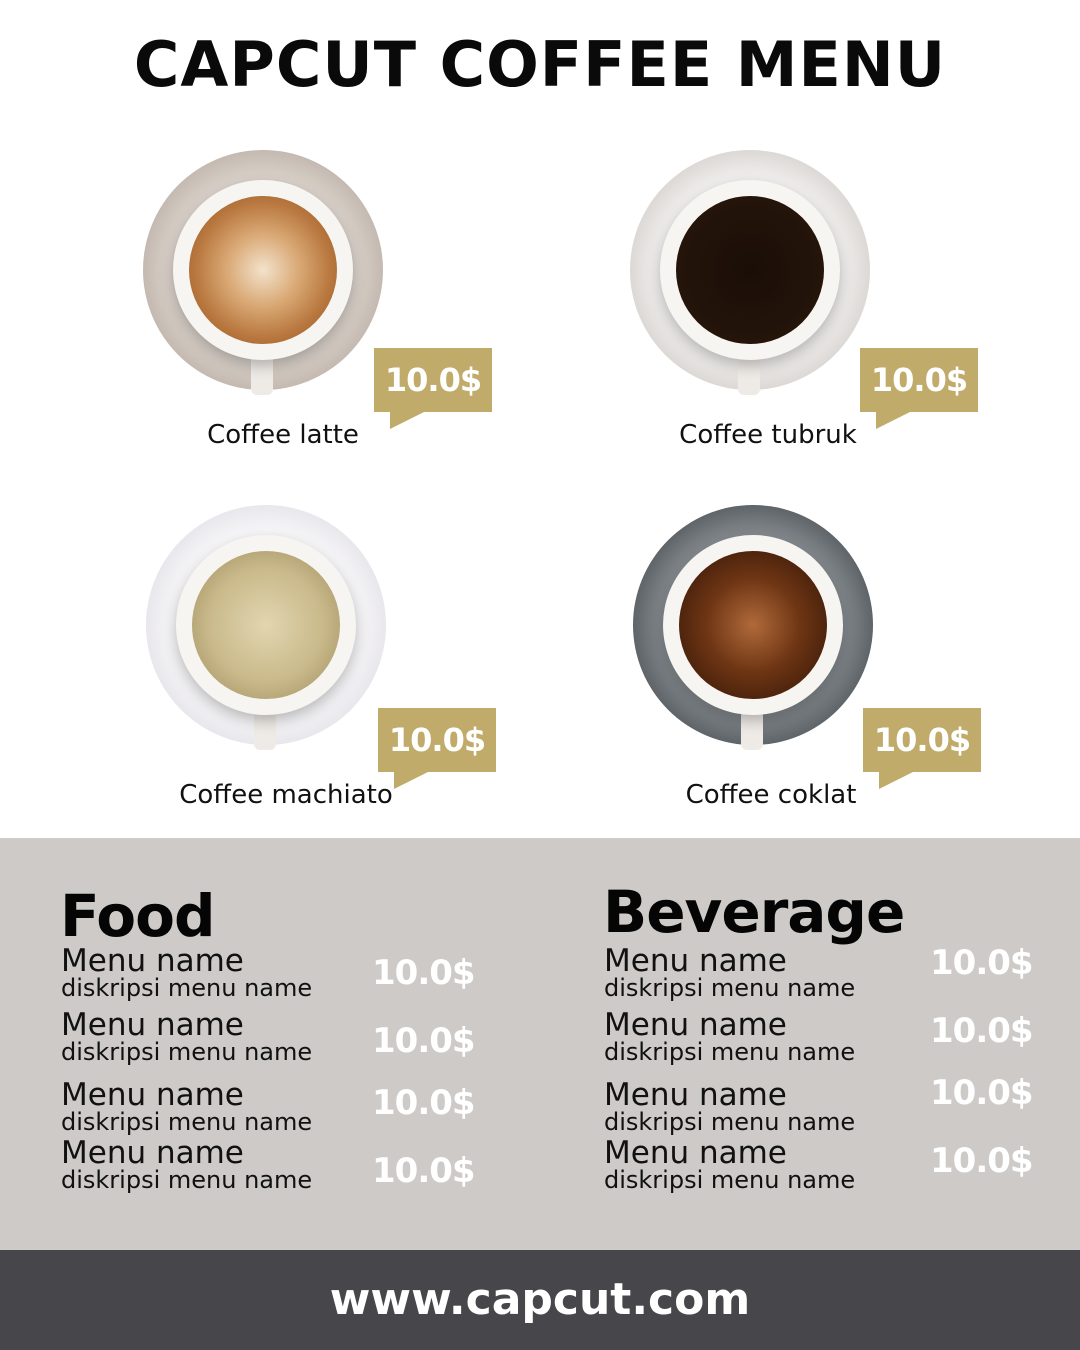 This screenshot has height=1350, width=1080. I want to click on footer-url: www.capcut.com, so click(540, 1300).